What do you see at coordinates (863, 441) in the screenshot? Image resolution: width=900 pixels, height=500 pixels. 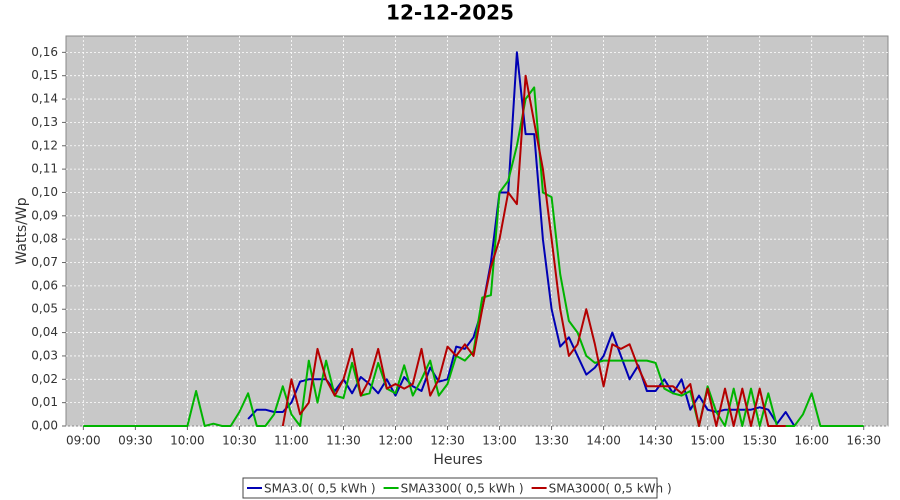 I see `x-tick-label: 16:30` at bounding box center [863, 441].